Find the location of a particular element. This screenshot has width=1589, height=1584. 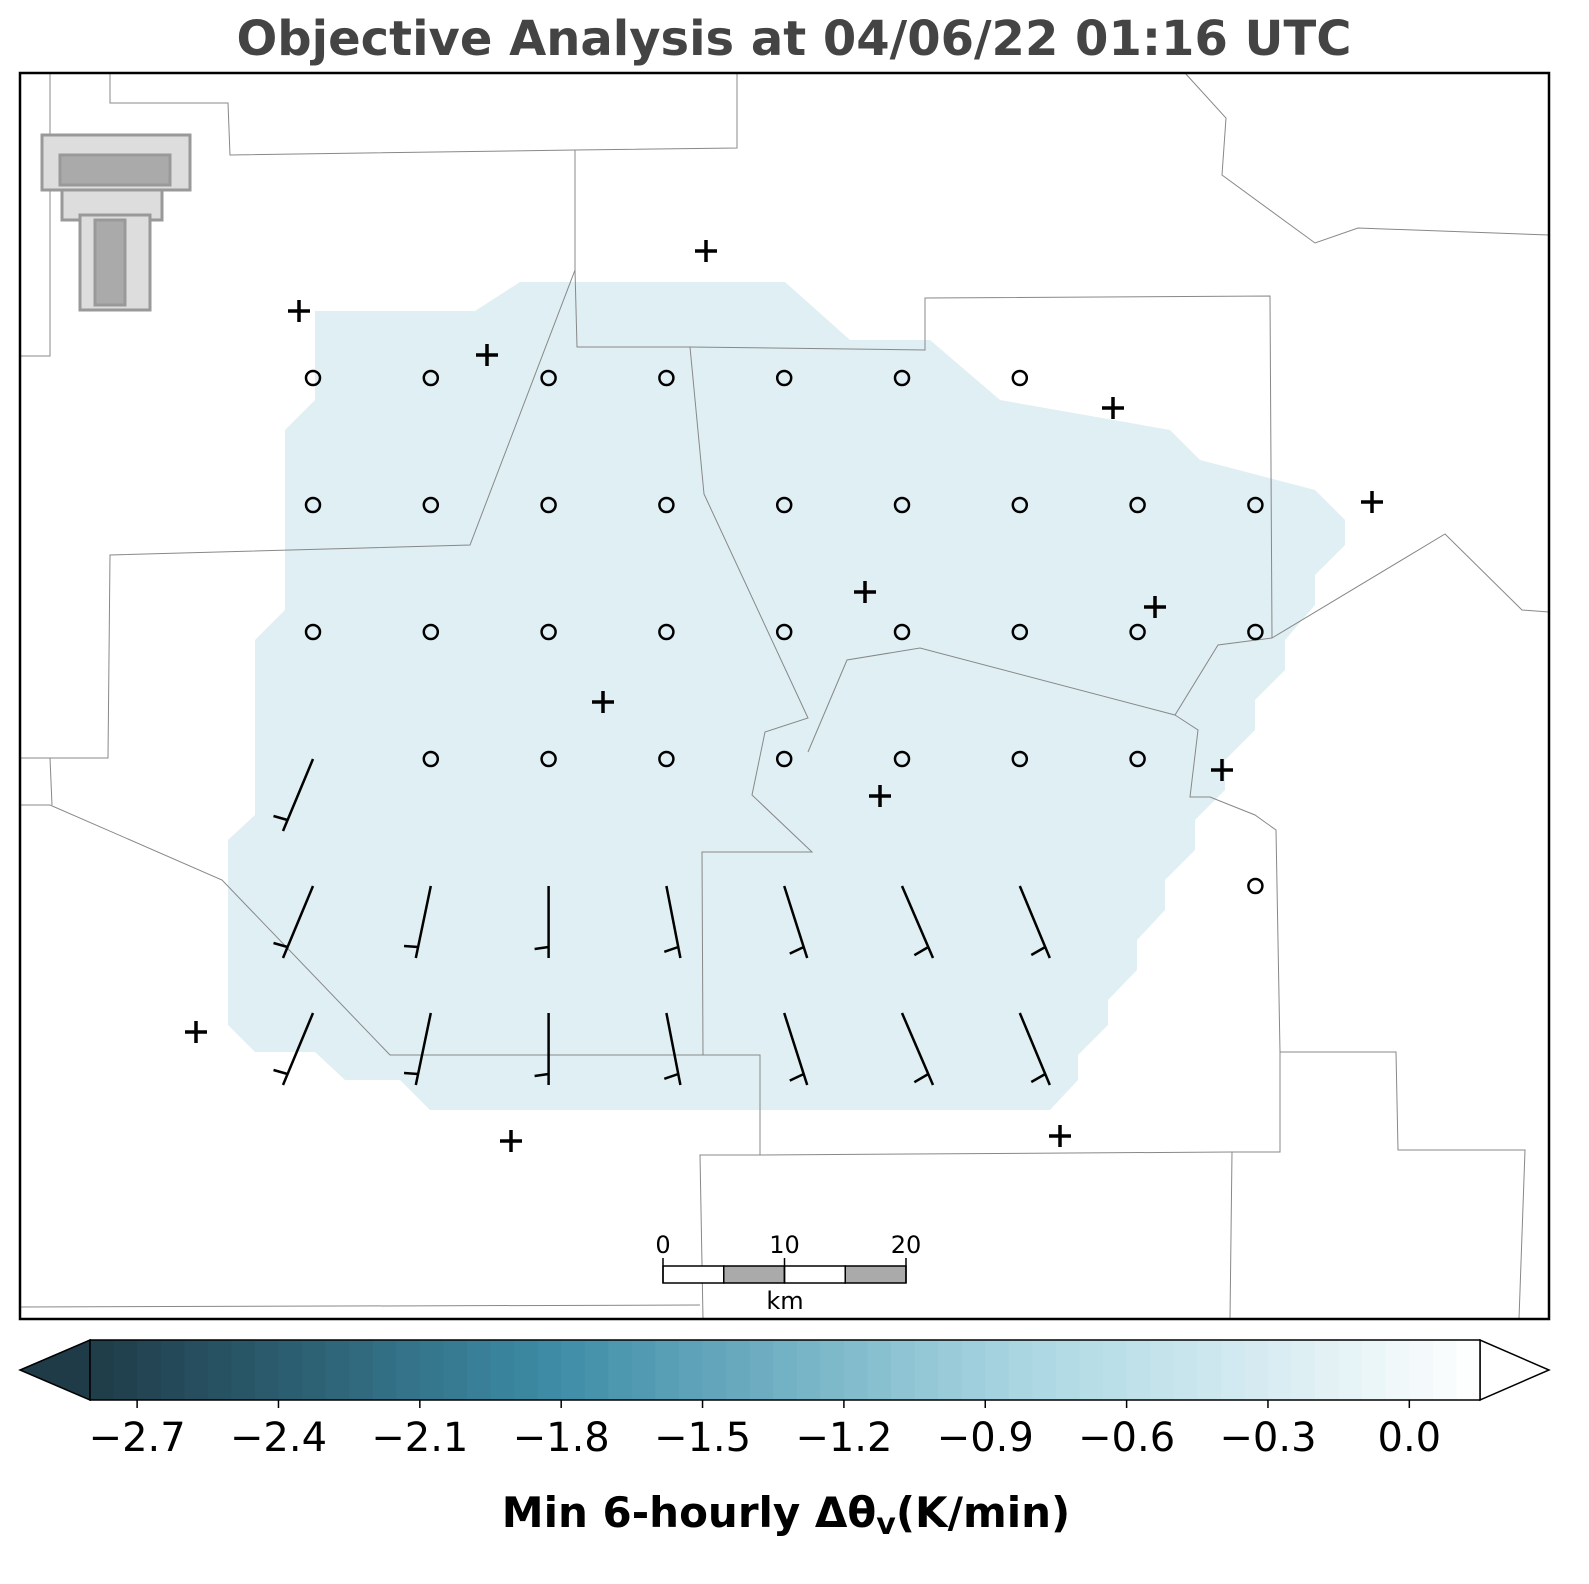

colorbar-tick-label: −1.8 is located at coordinates (561, 1438).